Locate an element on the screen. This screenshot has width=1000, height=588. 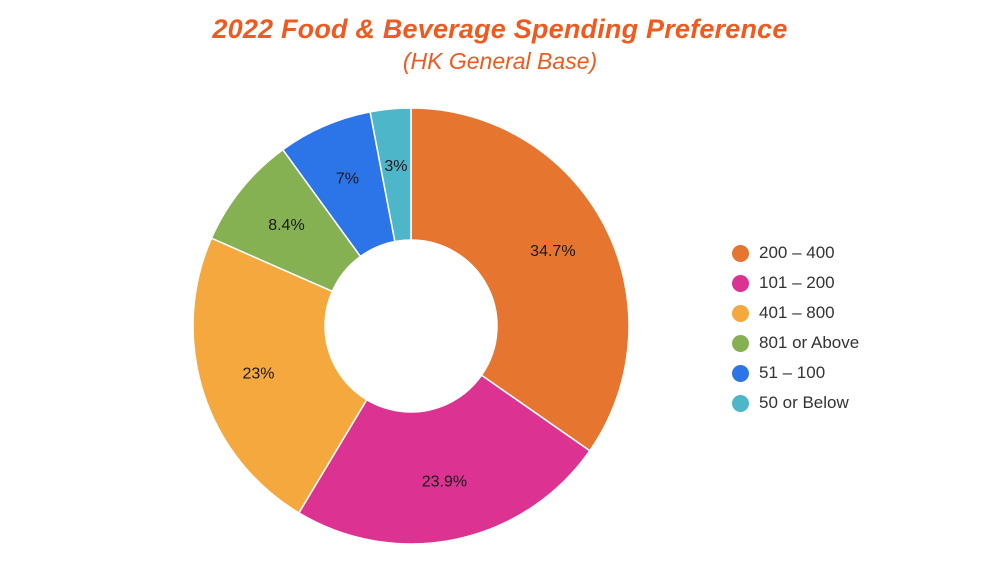
legend-item-200-400: 200 – 400 is located at coordinates (795, 253).